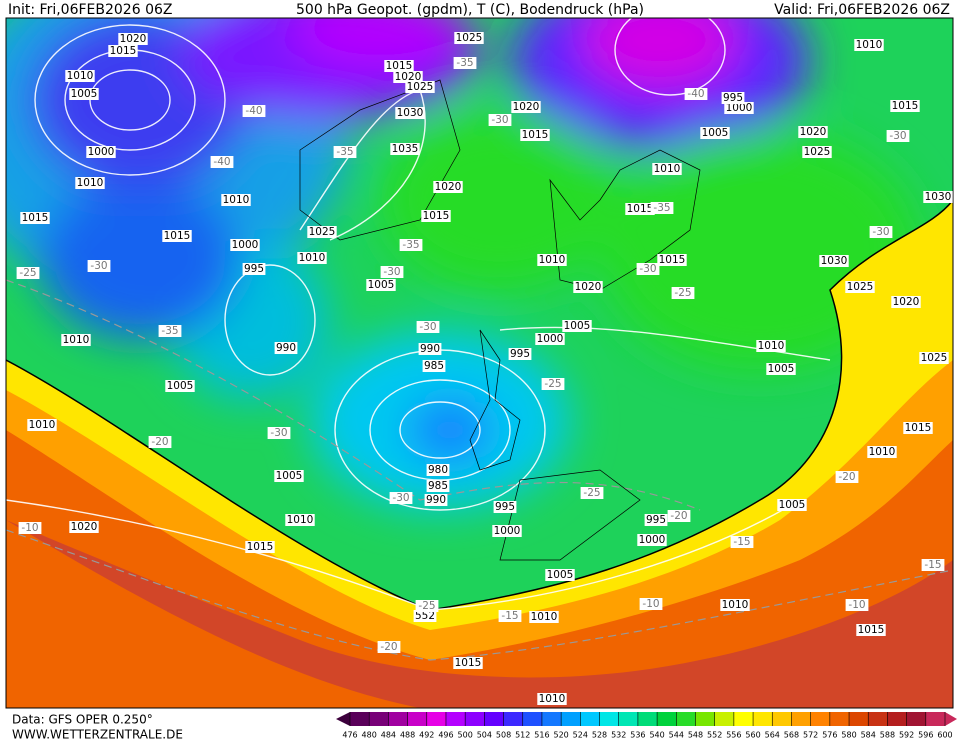  I want to click on colorbar-tick-label: 520, so click(560, 735).